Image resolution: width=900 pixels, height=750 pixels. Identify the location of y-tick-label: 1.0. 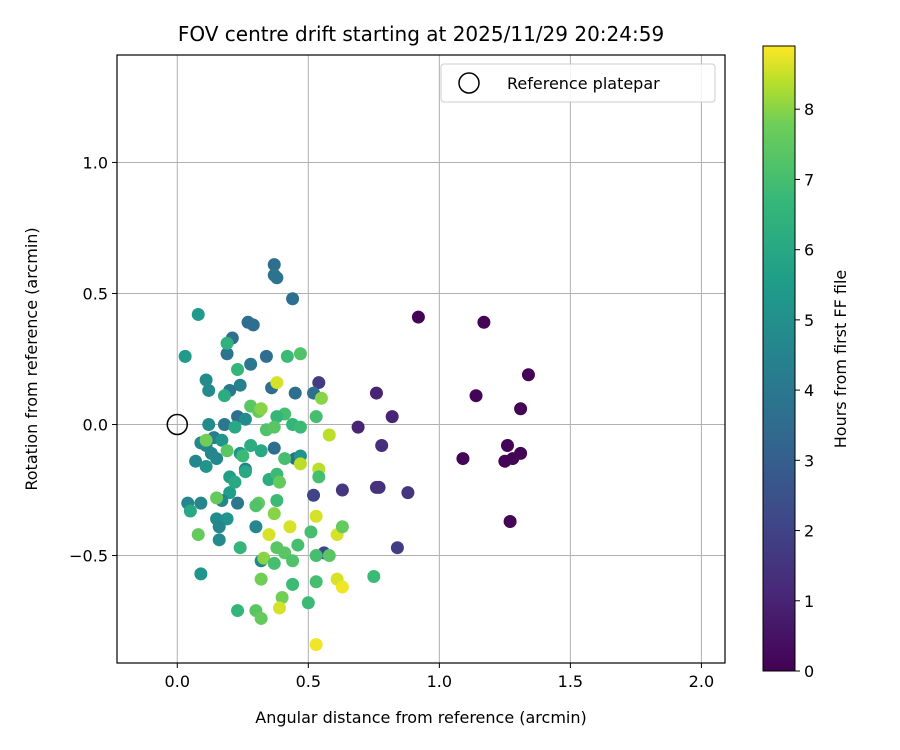
(95, 162).